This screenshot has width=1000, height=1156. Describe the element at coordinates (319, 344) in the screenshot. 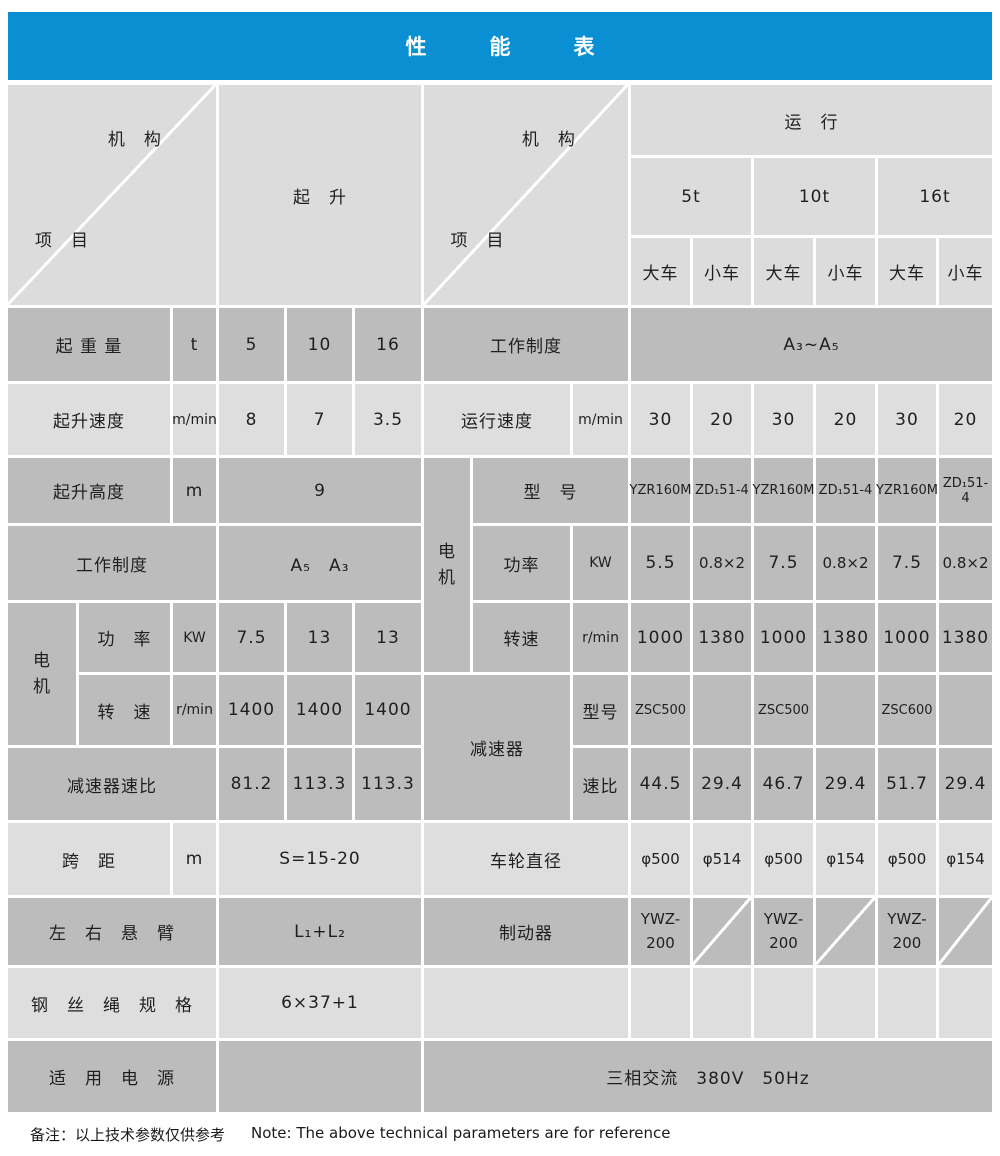

I see `lifting-capacity-value-10t: 10` at that location.